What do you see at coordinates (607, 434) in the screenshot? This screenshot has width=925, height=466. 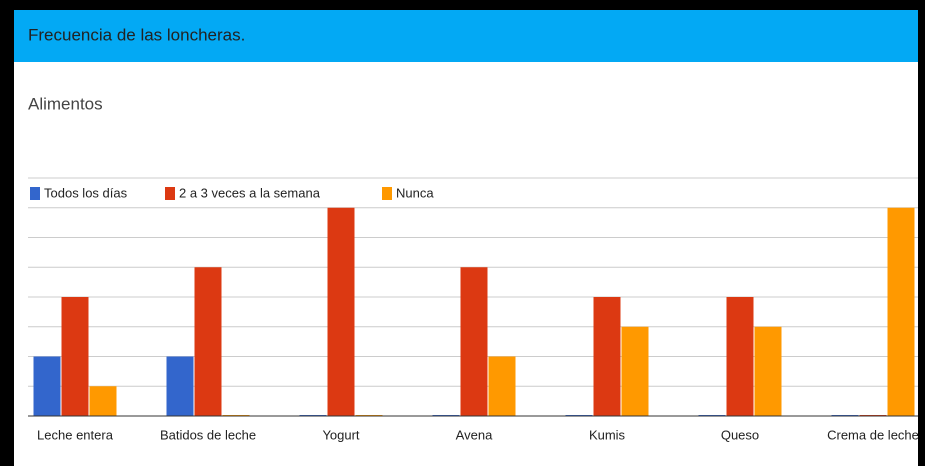 I see `x-tick-label: Kumis` at bounding box center [607, 434].